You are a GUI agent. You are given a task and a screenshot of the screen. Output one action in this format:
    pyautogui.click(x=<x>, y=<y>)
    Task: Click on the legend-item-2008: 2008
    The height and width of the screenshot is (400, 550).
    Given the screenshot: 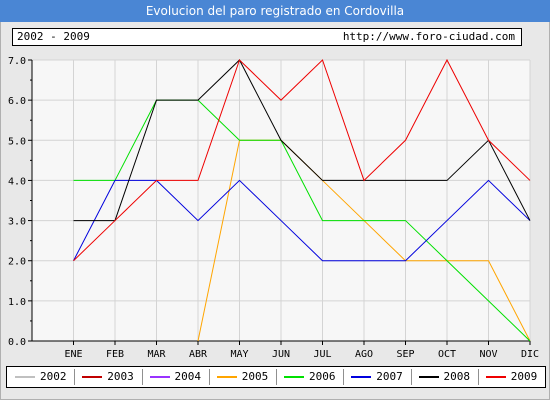 What is the action you would take?
    pyautogui.click(x=444, y=377)
    